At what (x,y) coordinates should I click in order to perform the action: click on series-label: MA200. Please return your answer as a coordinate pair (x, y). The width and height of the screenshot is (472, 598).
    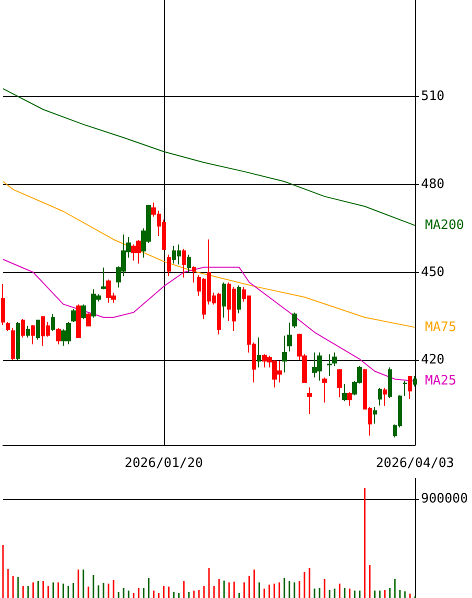
    Looking at the image, I should click on (444, 225).